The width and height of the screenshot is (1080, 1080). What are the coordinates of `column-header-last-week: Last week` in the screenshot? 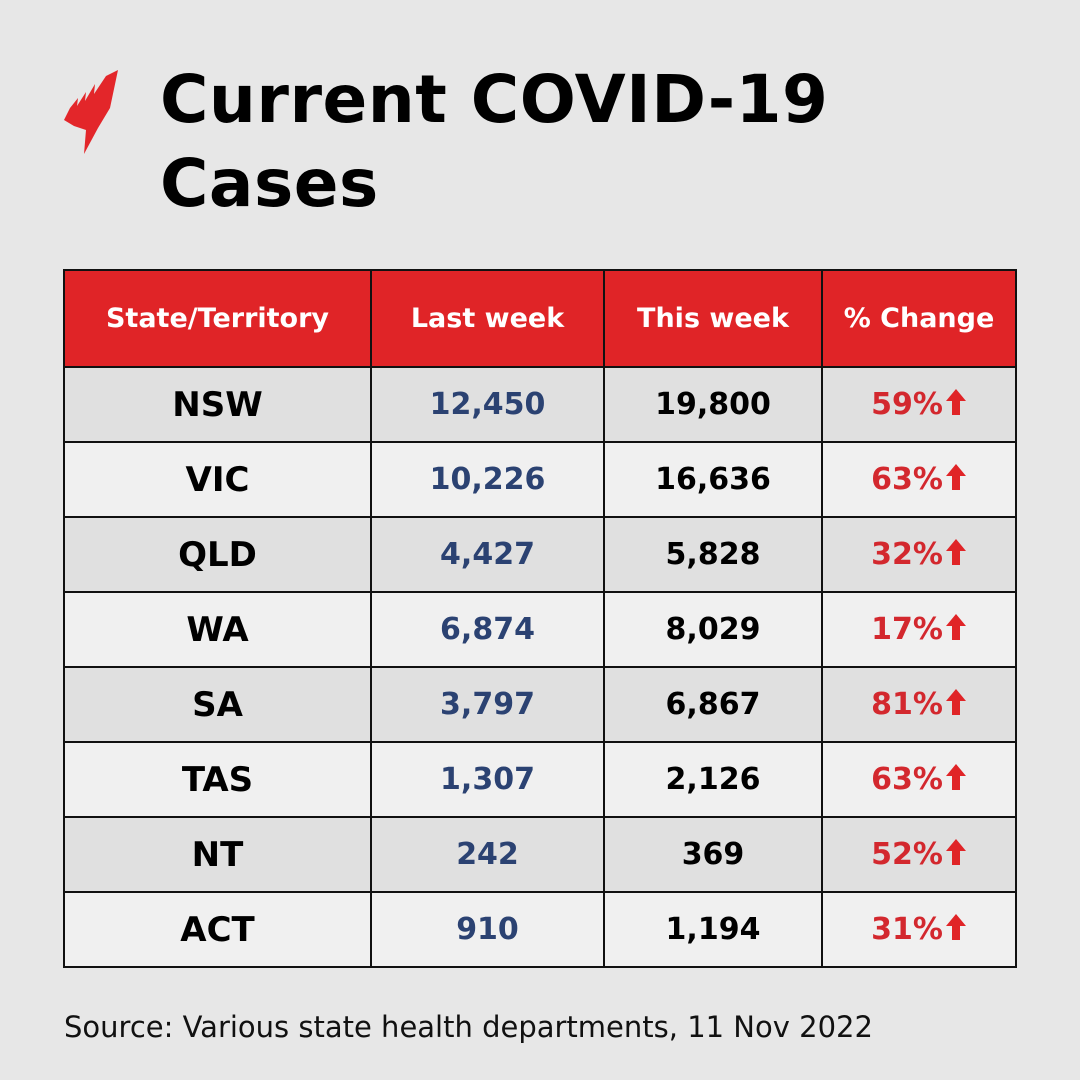 It's located at (487, 318).